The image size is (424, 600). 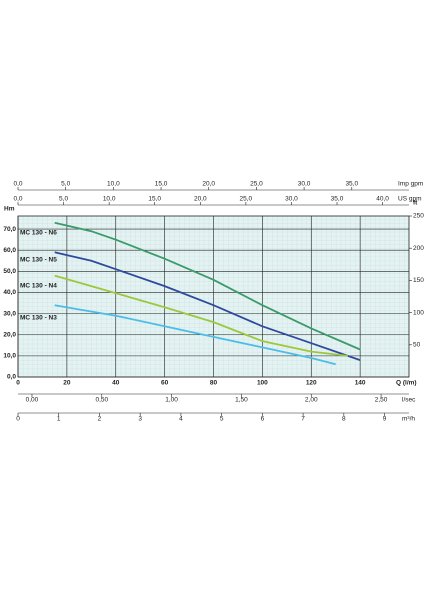 What do you see at coordinates (181, 419) in the screenshot?
I see `secondary-tick-label: 4` at bounding box center [181, 419].